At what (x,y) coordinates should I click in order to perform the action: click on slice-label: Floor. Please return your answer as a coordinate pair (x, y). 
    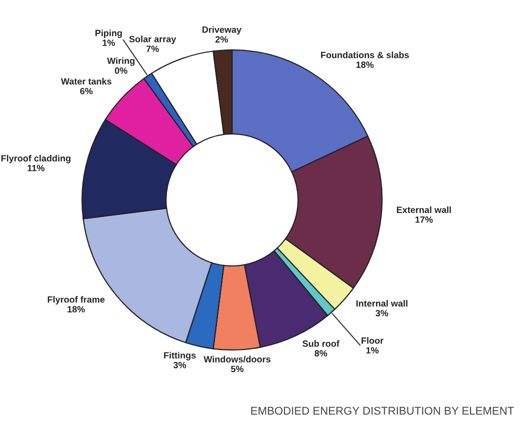
    Looking at the image, I should click on (373, 340).